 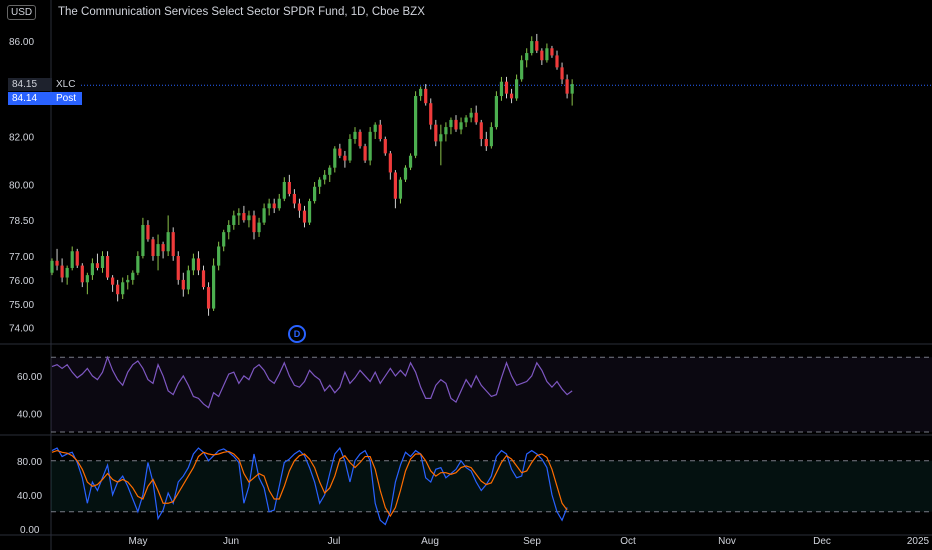 What do you see at coordinates (29, 414) in the screenshot?
I see `rsi-ytick-label: 40.00` at bounding box center [29, 414].